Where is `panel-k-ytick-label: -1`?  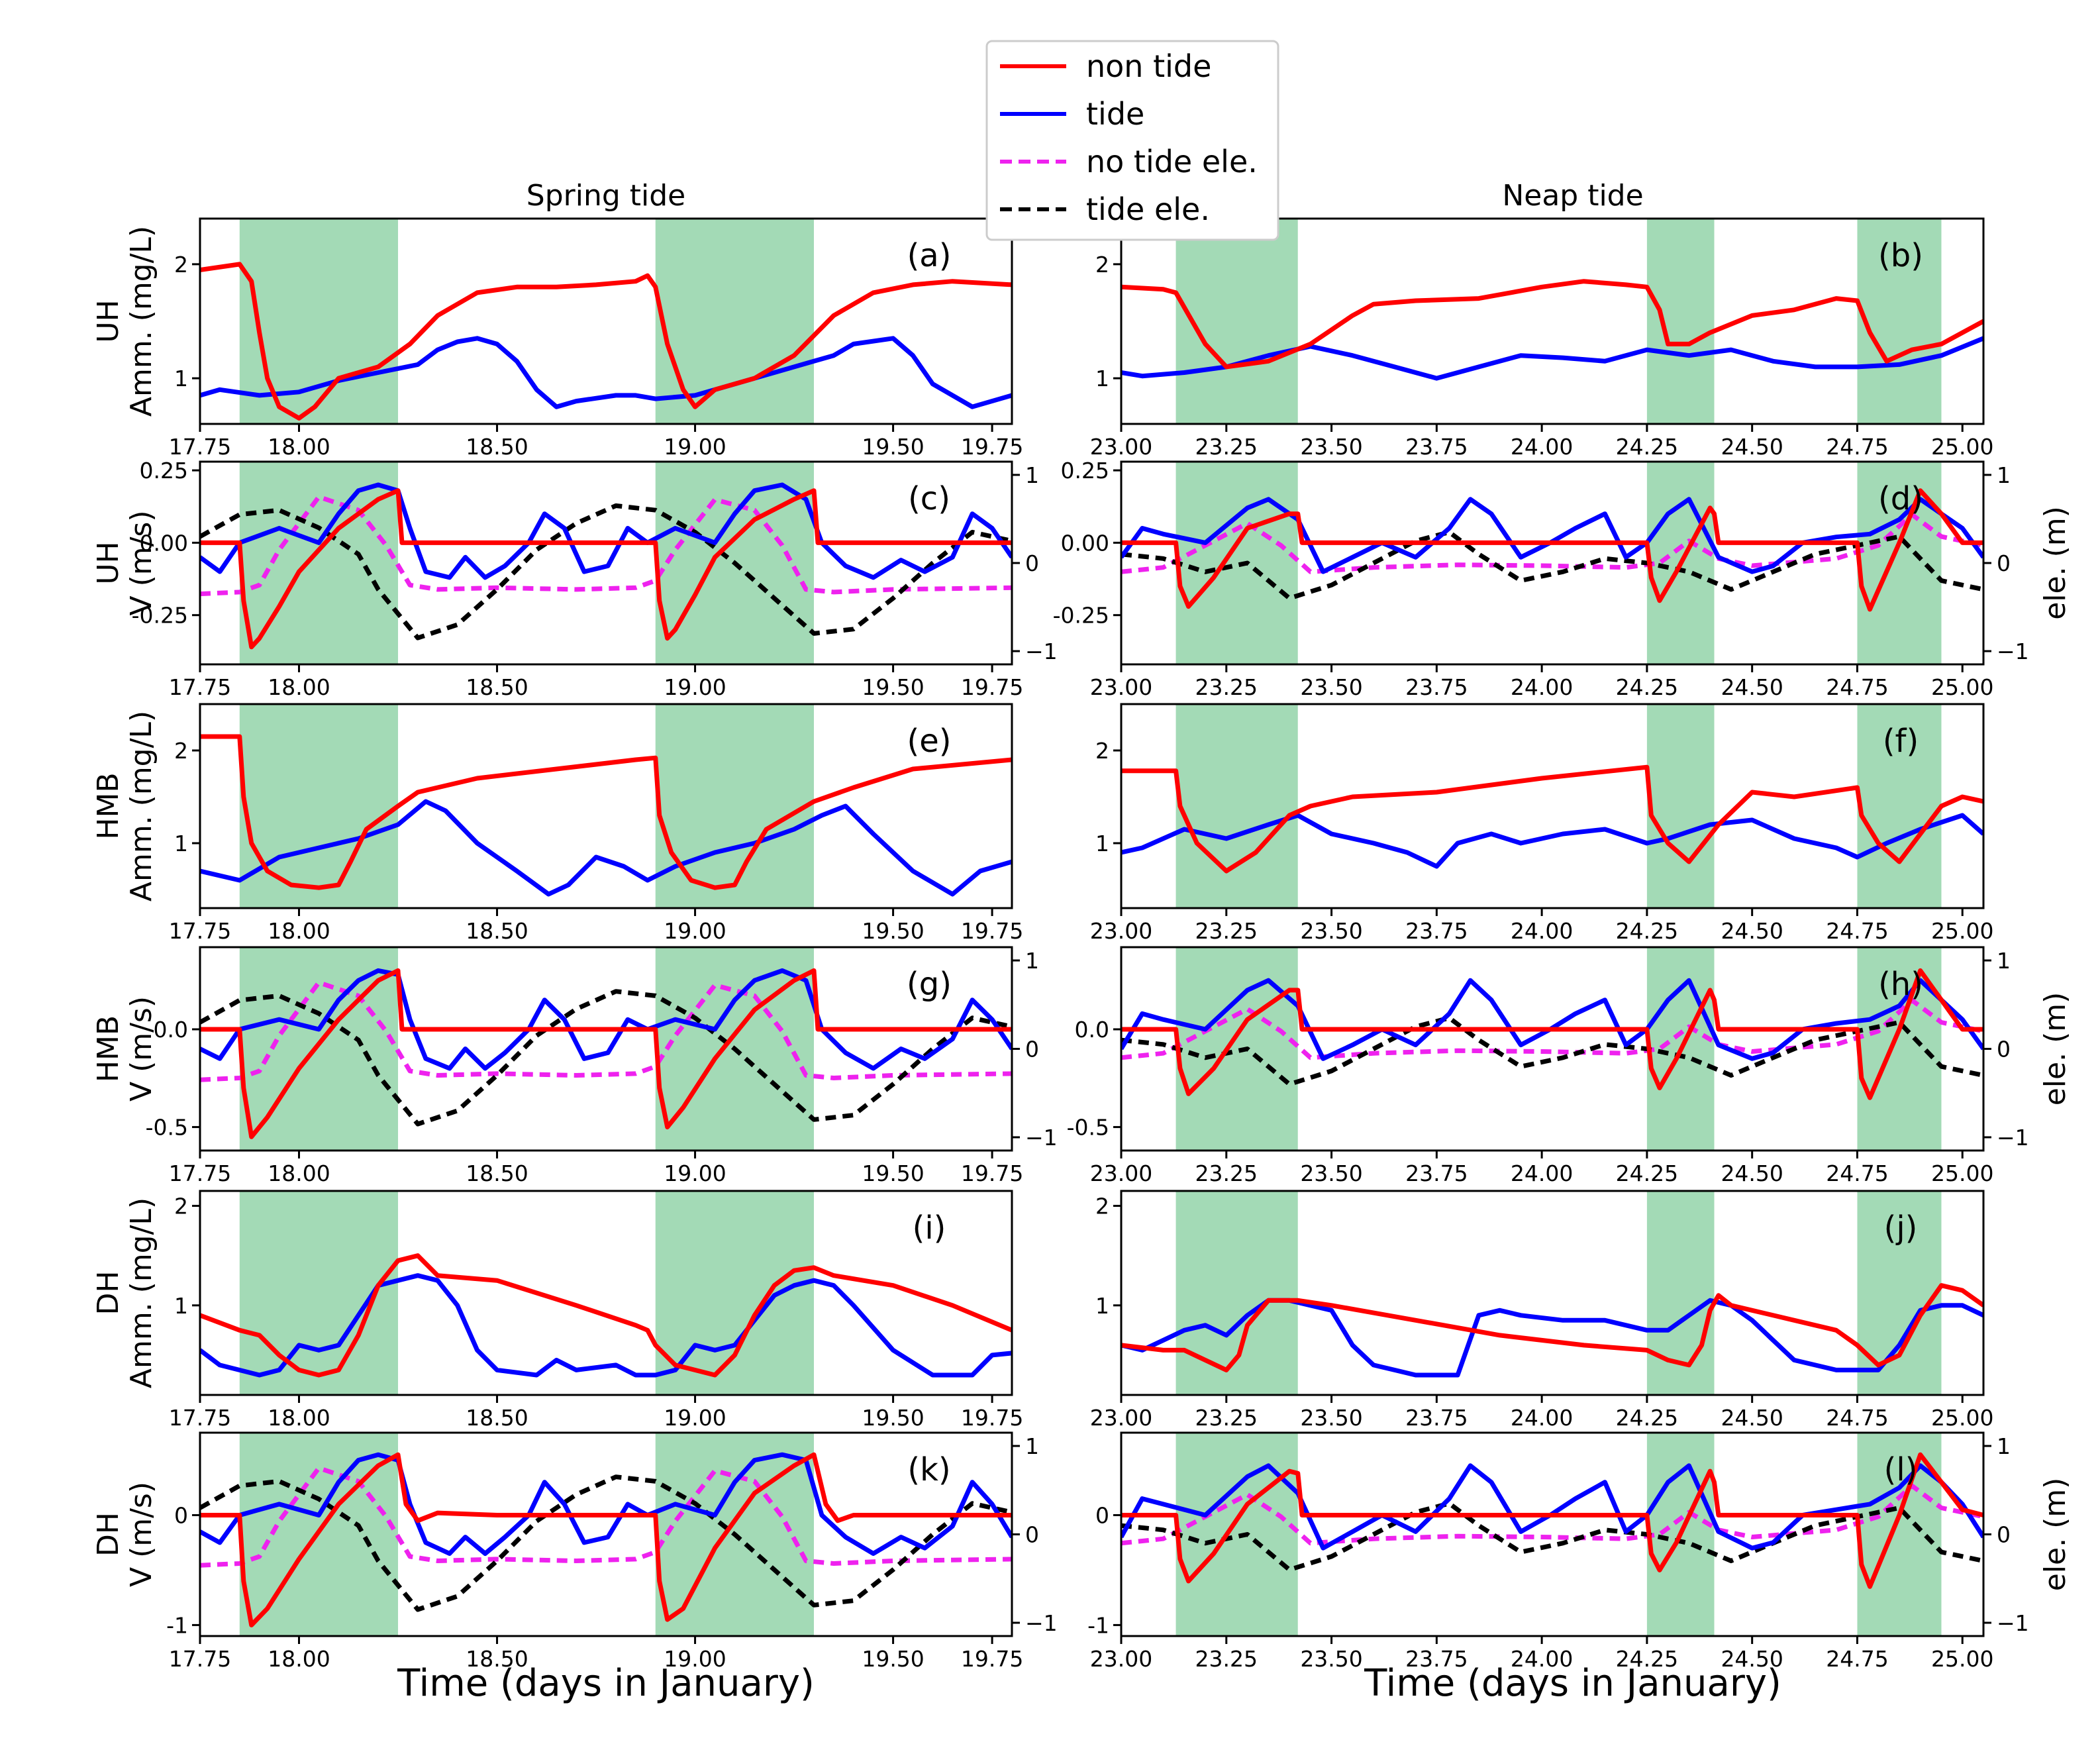
panel-k-ytick-label: -1 is located at coordinates (177, 1625).